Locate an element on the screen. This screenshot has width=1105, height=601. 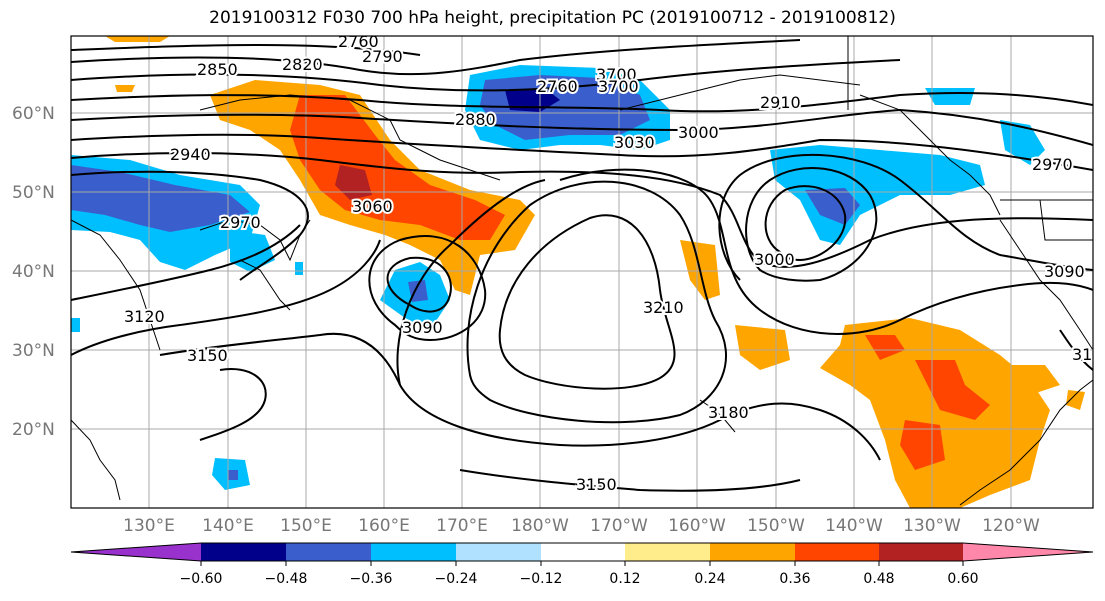
contour-label: 3210 is located at coordinates (663, 307).